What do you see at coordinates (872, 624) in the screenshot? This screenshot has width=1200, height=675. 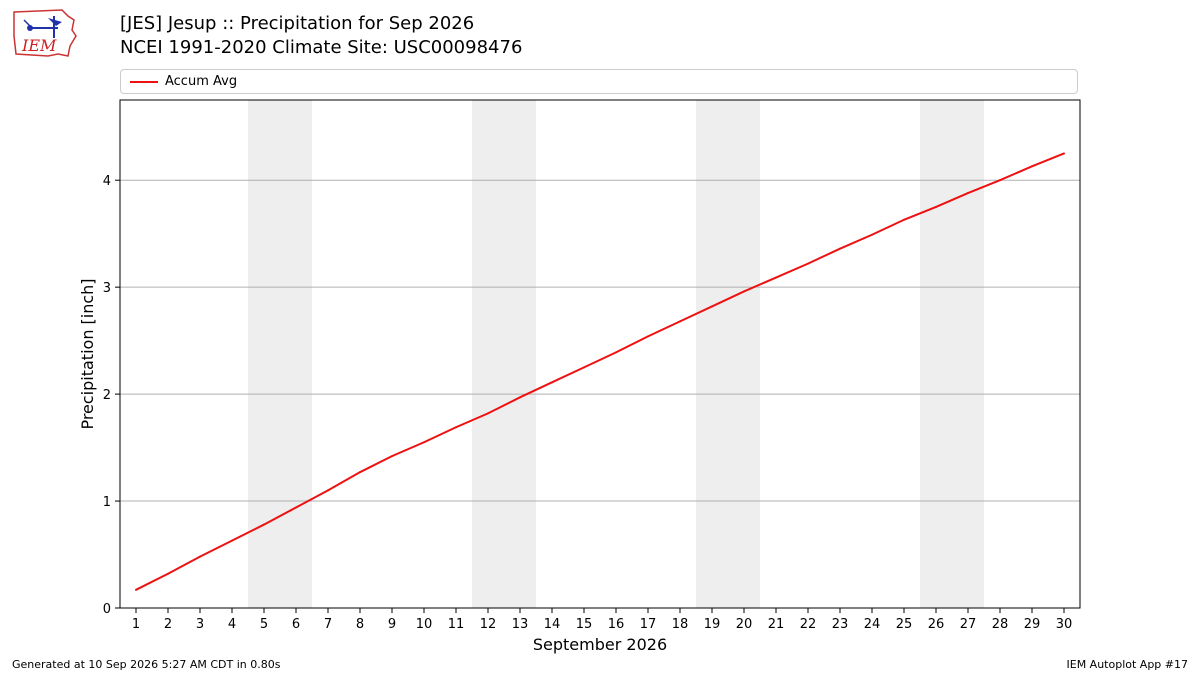 I see `x-tick-label: 24` at bounding box center [872, 624].